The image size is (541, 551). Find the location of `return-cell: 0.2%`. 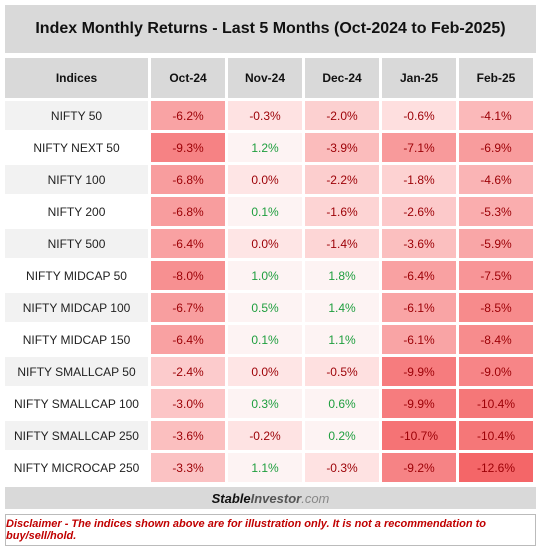

return-cell: 0.2% is located at coordinates (342, 435).